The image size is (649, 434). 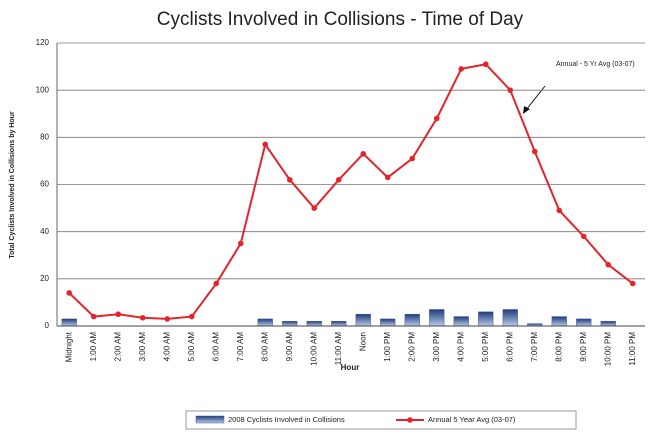 What do you see at coordinates (460, 347) in the screenshot?
I see `x-tick-label: 4:00 PM` at bounding box center [460, 347].